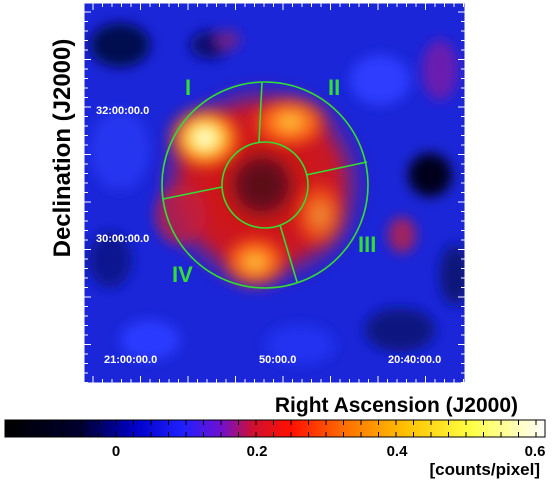 This screenshot has width=553, height=482. What do you see at coordinates (484, 469) in the screenshot?
I see `colorbar-unit: [counts/pixel]` at bounding box center [484, 469].